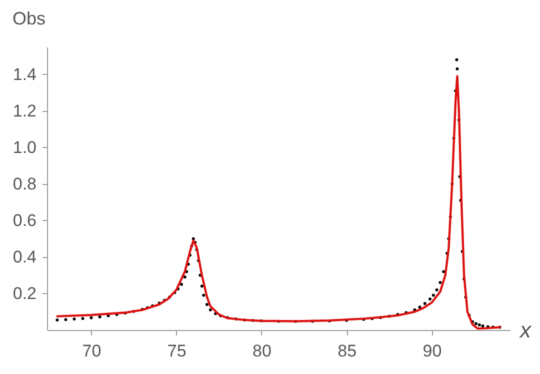  What do you see at coordinates (432, 351) in the screenshot?
I see `x-tick-label: 90` at bounding box center [432, 351].